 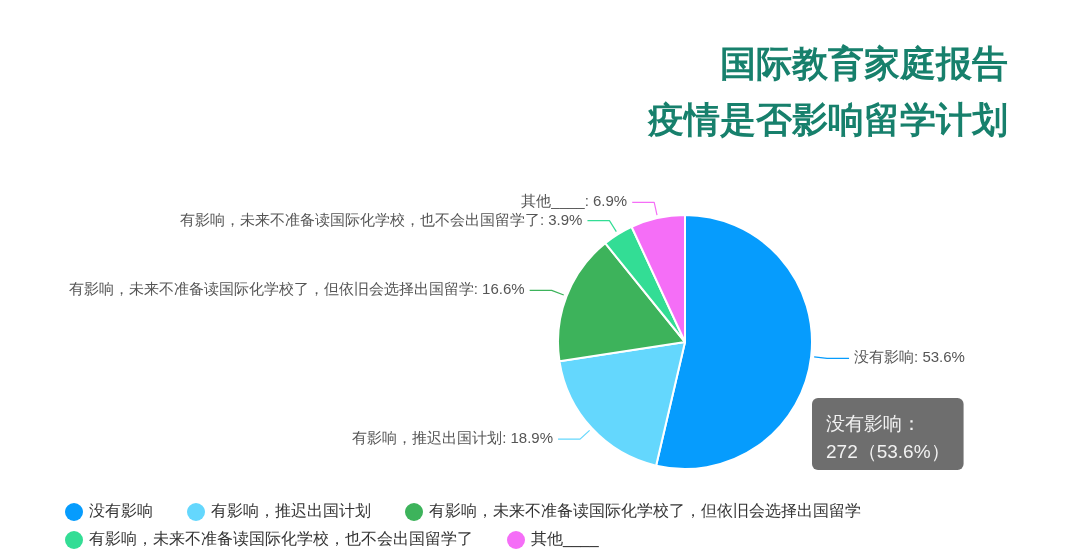 I want to click on legend-label: 没有影响, so click(x=121, y=511).